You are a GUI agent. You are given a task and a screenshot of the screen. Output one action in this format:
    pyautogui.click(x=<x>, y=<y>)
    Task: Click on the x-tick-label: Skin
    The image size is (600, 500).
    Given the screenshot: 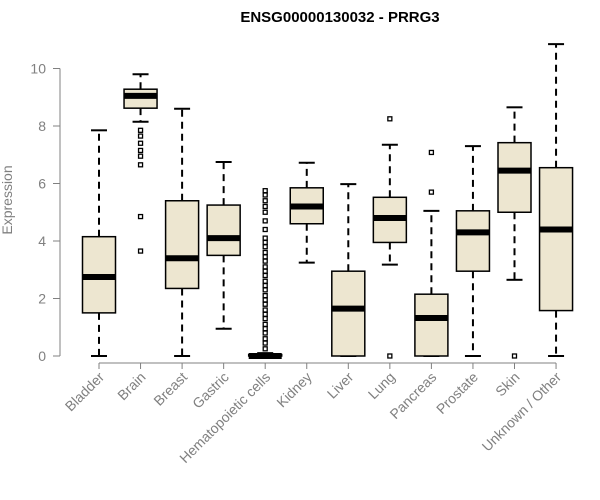 What is the action you would take?
    pyautogui.click(x=507, y=384)
    